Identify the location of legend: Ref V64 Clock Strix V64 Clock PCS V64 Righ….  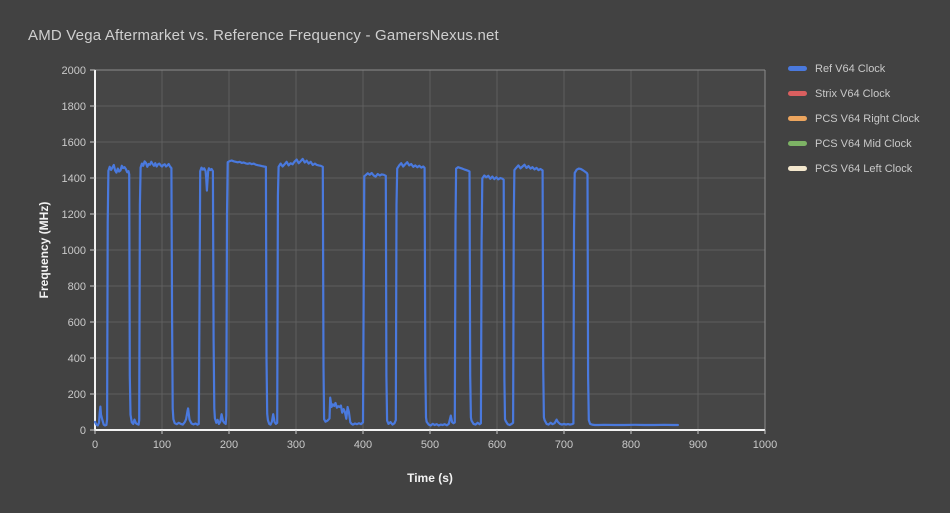
(854, 124).